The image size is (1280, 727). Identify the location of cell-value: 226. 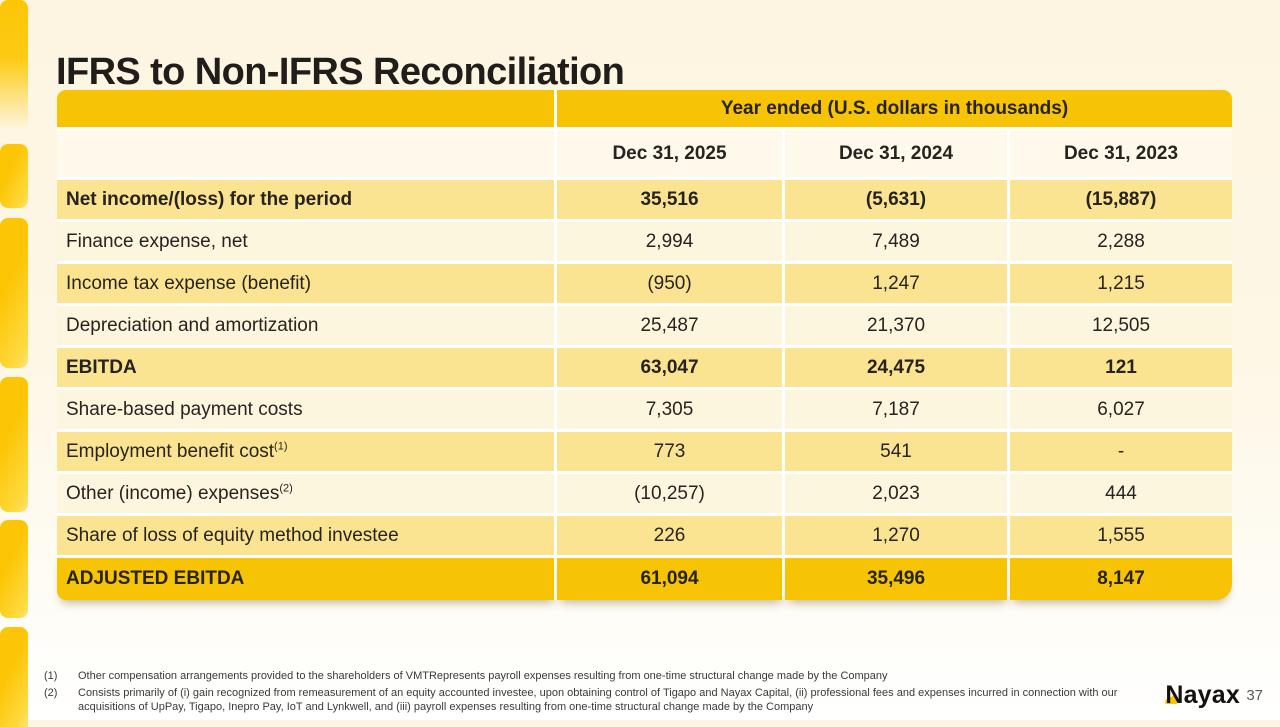
(671, 537).